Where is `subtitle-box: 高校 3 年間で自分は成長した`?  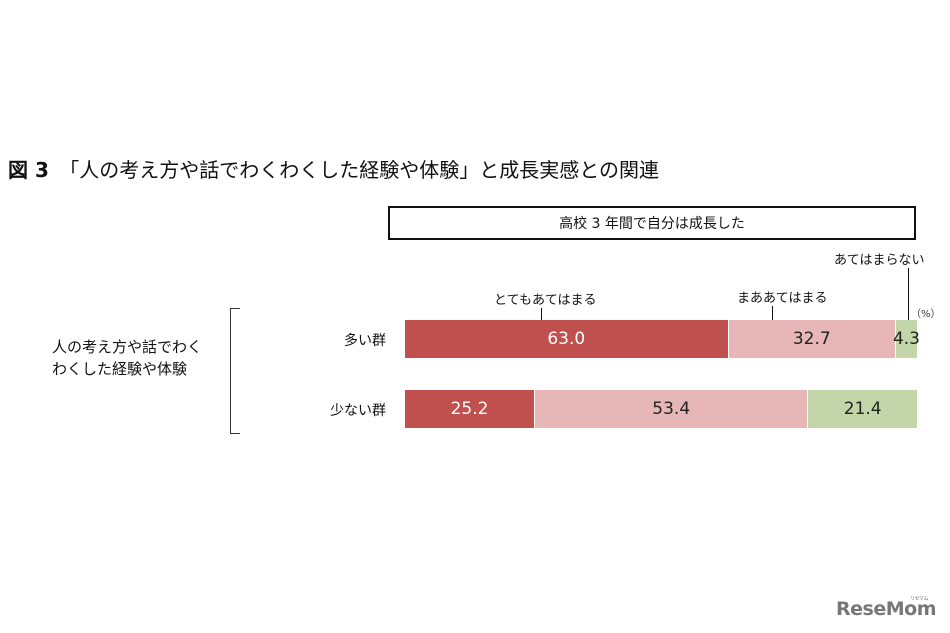
subtitle-box: 高校 3 年間で自分は成長した is located at coordinates (652, 223).